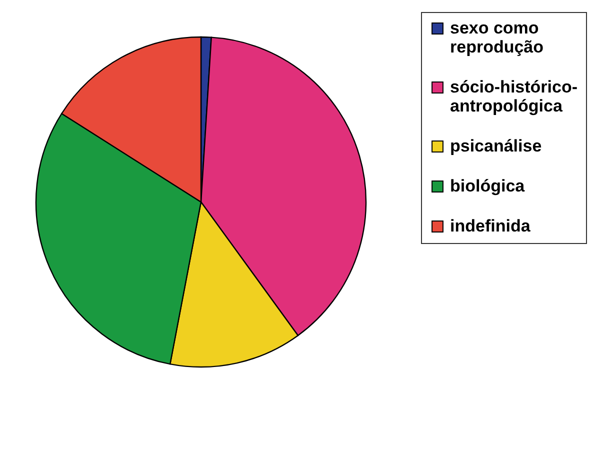 This screenshot has width=598, height=450. I want to click on legend-label: sócio-histórico-antropológica, so click(514, 97).